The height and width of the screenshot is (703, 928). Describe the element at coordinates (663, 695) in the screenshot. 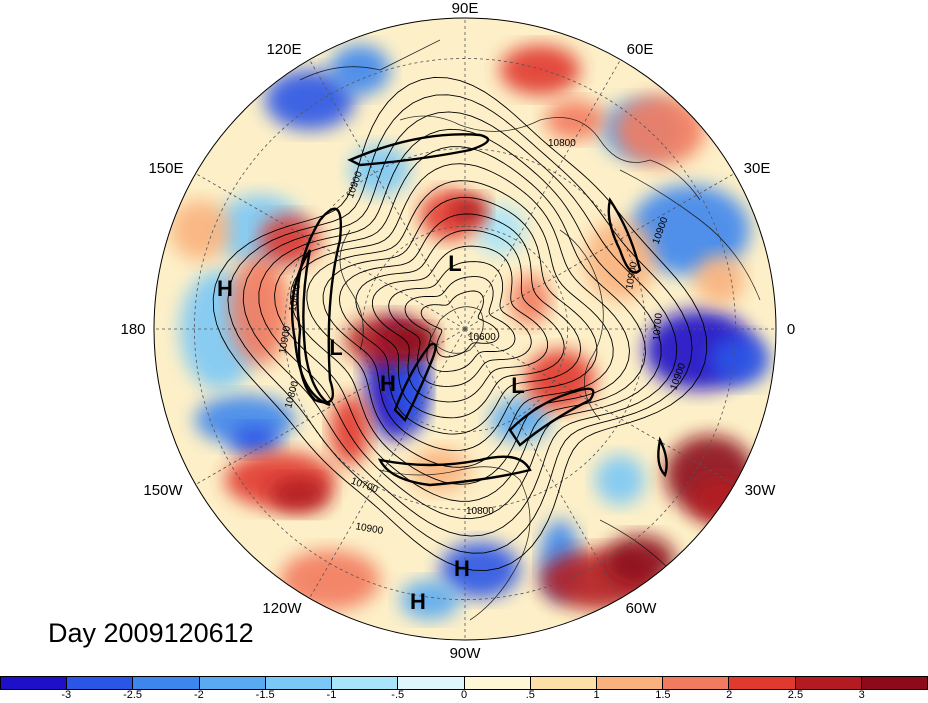

I see `colorbar-tick-label: 1.5` at that location.